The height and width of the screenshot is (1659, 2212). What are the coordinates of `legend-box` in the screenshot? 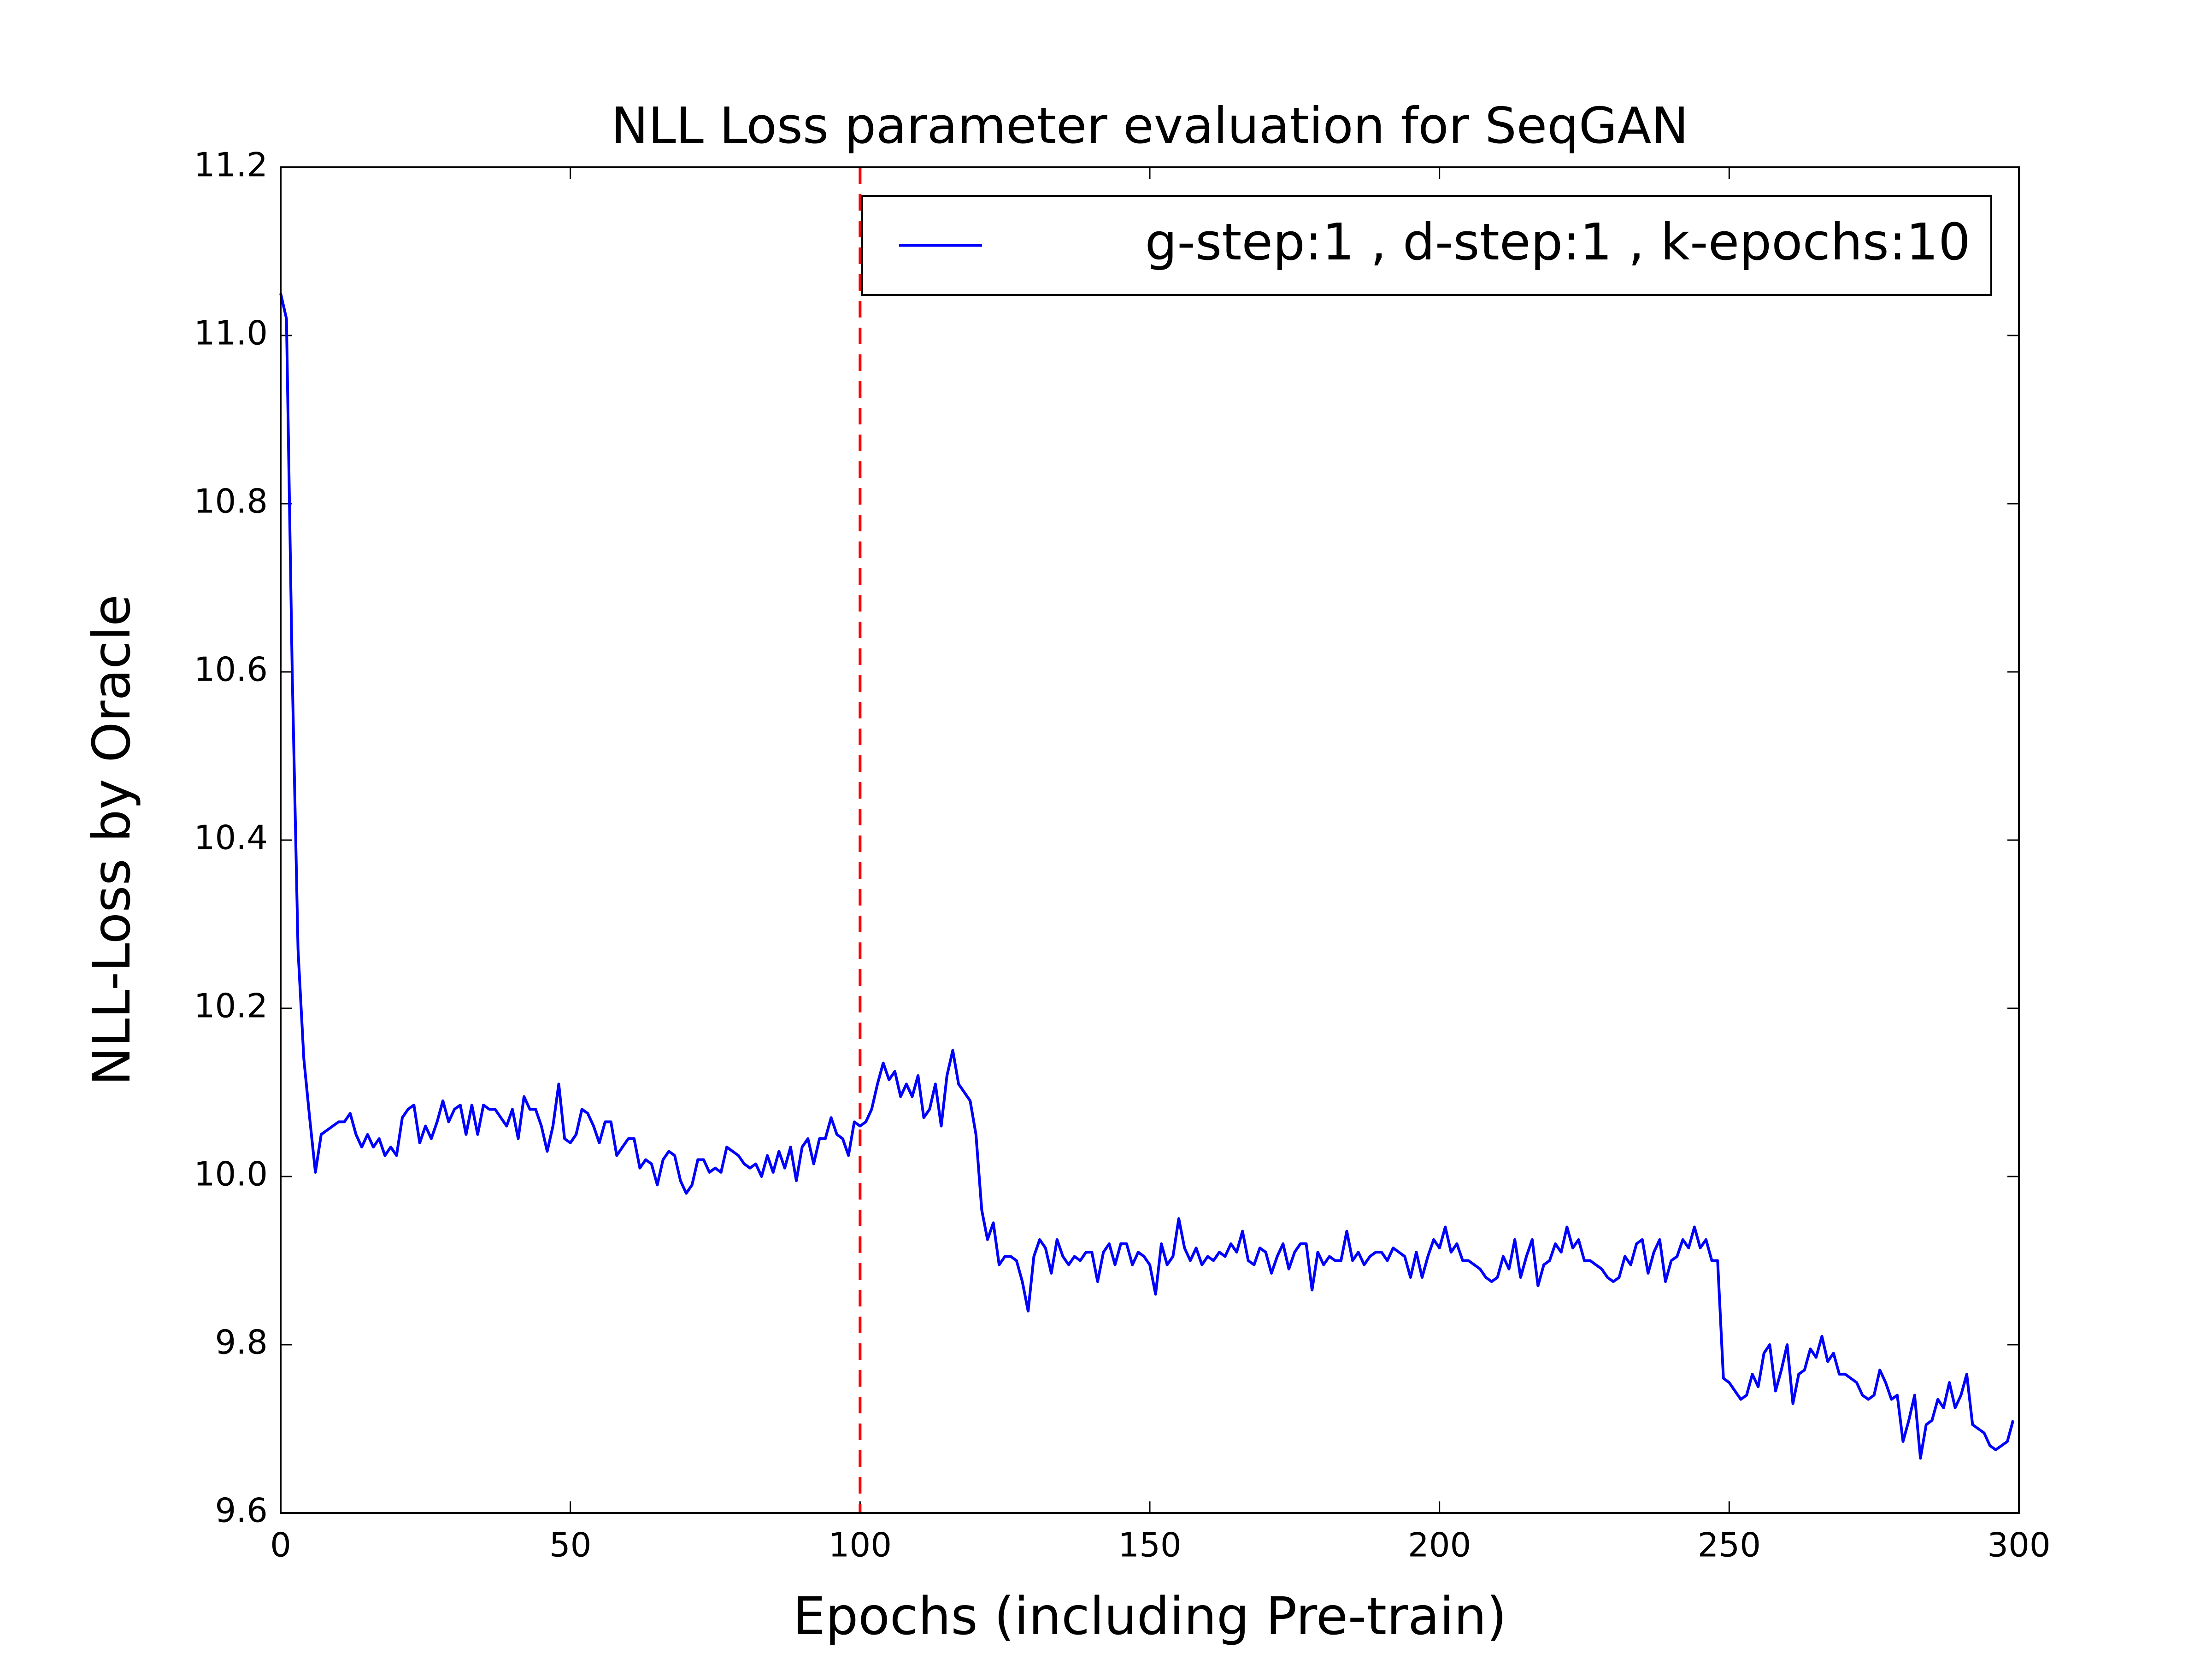 It's located at (1426, 245).